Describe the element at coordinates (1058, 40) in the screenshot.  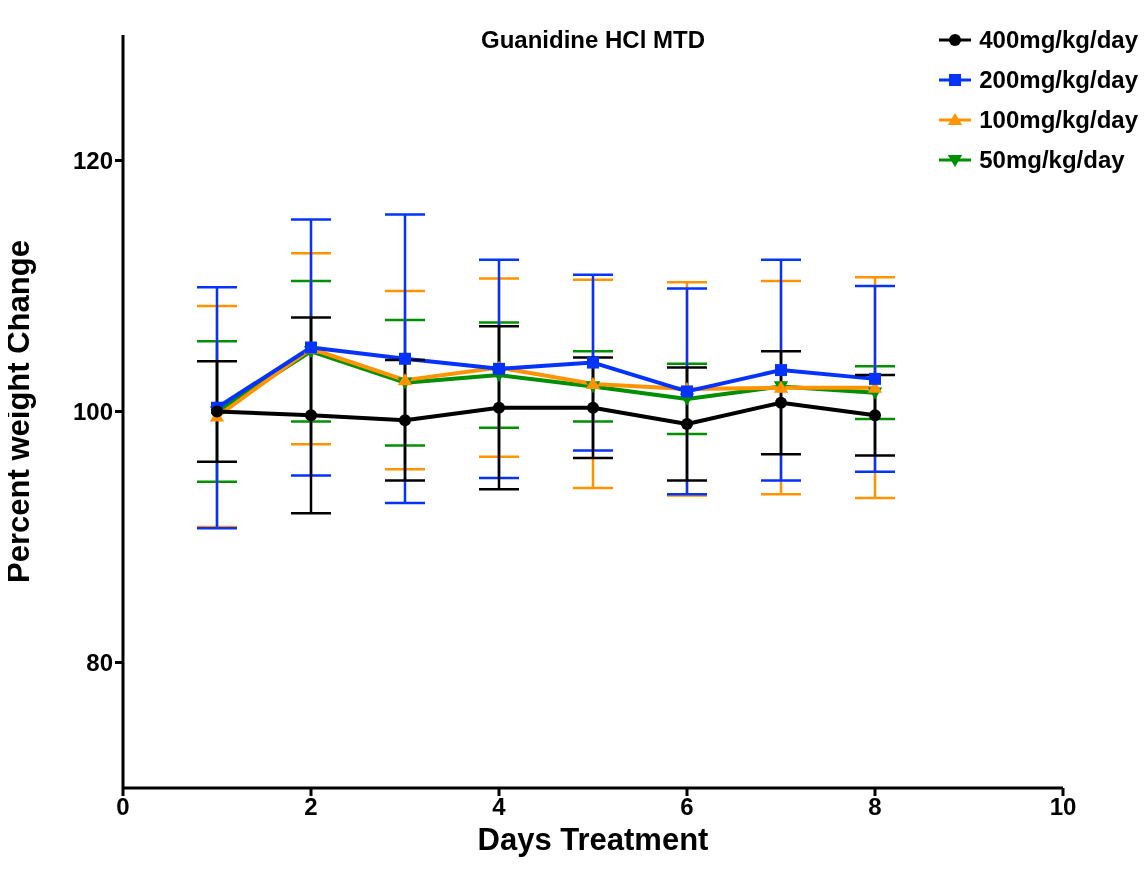
I see `legend-label: 400mg/kg/day` at that location.